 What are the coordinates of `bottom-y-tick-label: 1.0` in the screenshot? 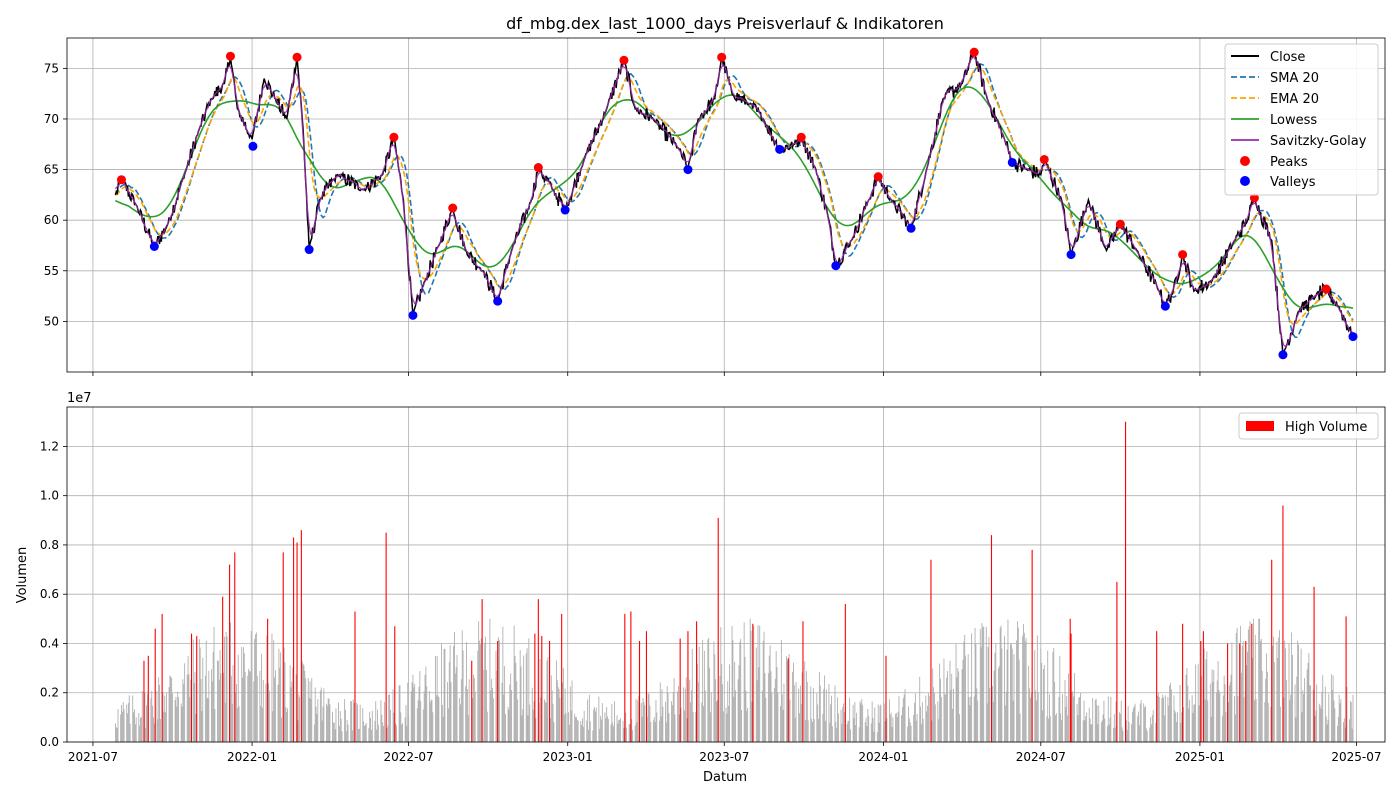 It's located at (49, 496).